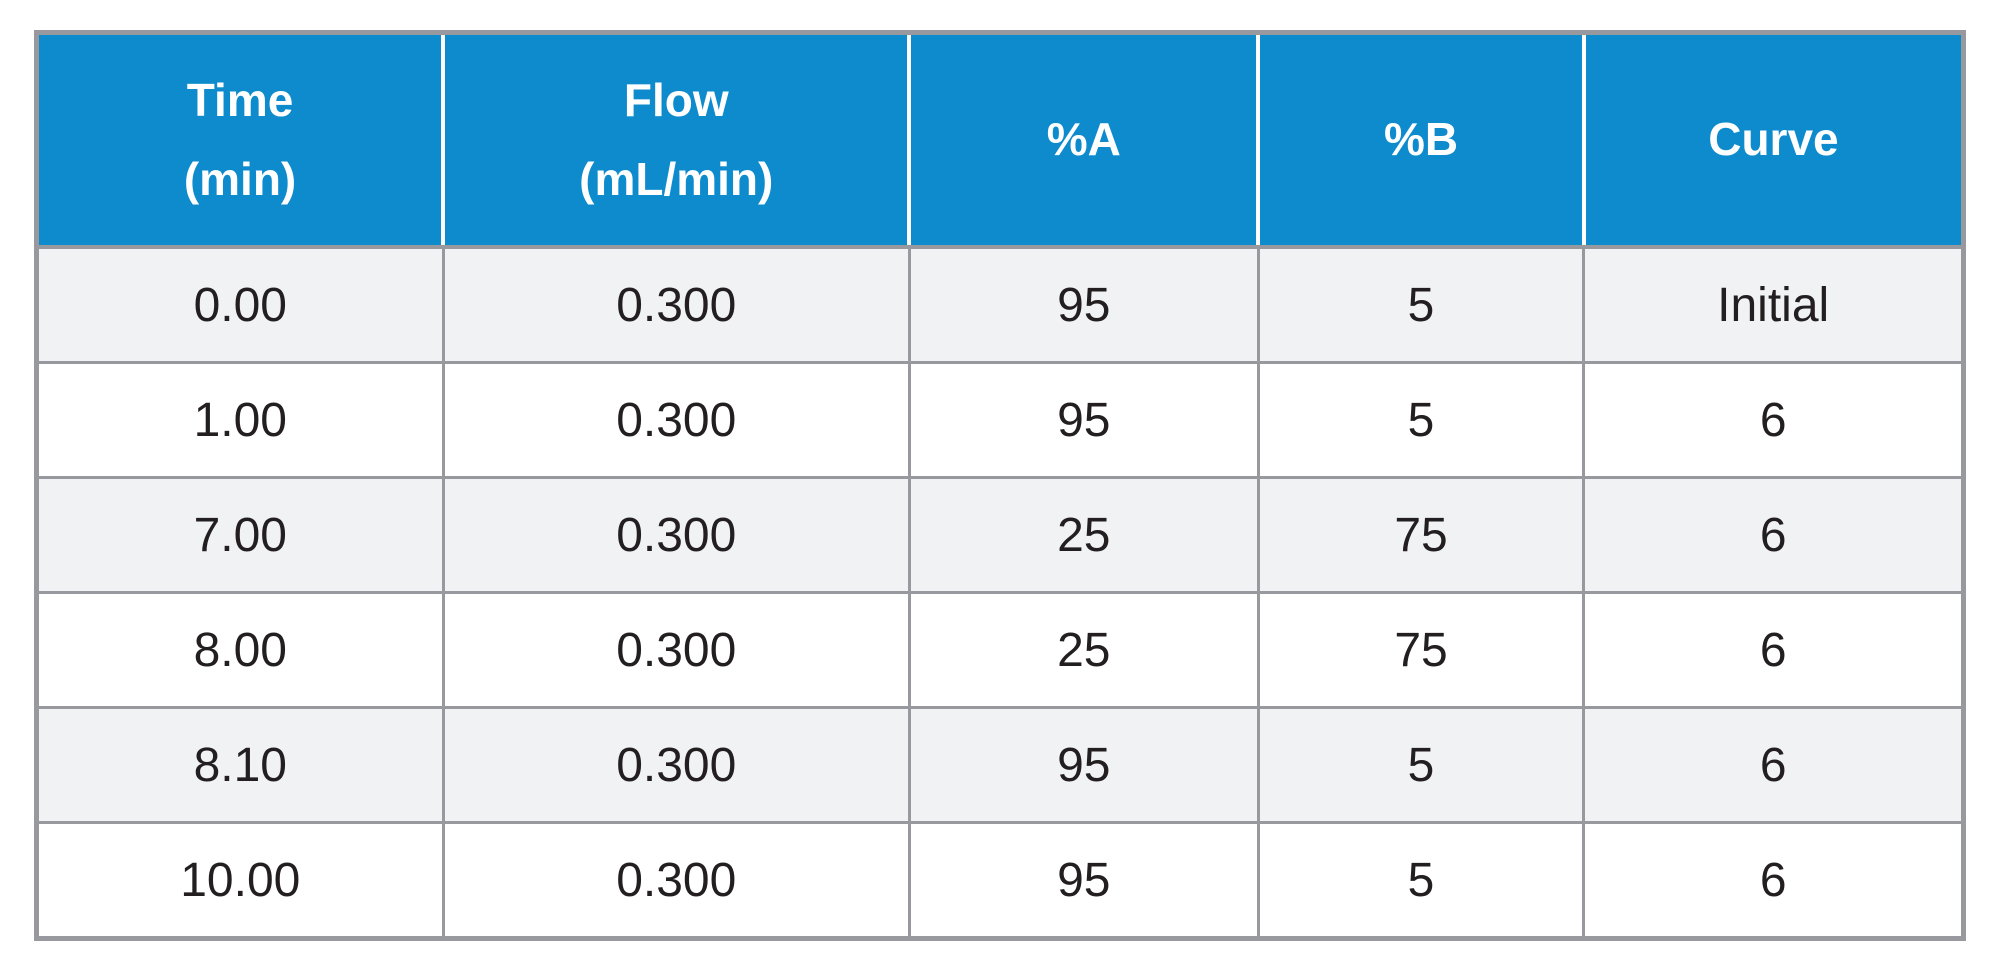 This screenshot has height=972, width=2000. Describe the element at coordinates (240, 419) in the screenshot. I see `cell-time: 1.00` at that location.